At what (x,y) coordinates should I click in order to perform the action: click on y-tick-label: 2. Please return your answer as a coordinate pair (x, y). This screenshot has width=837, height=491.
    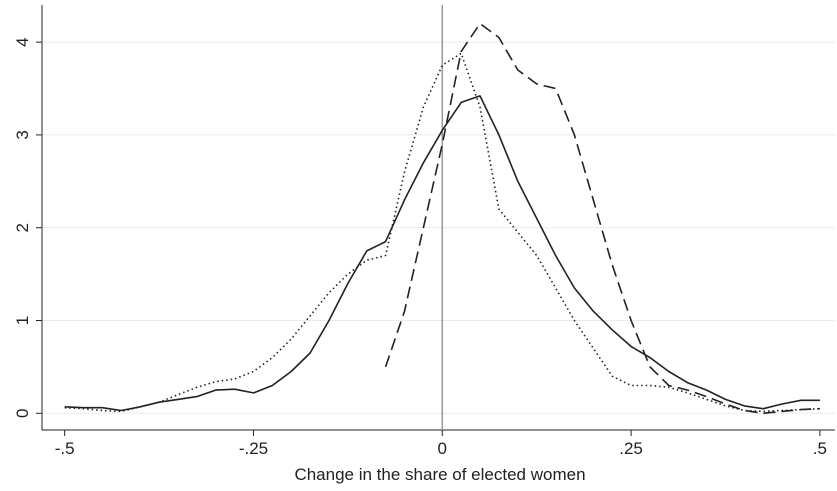
    Looking at the image, I should click on (22, 227).